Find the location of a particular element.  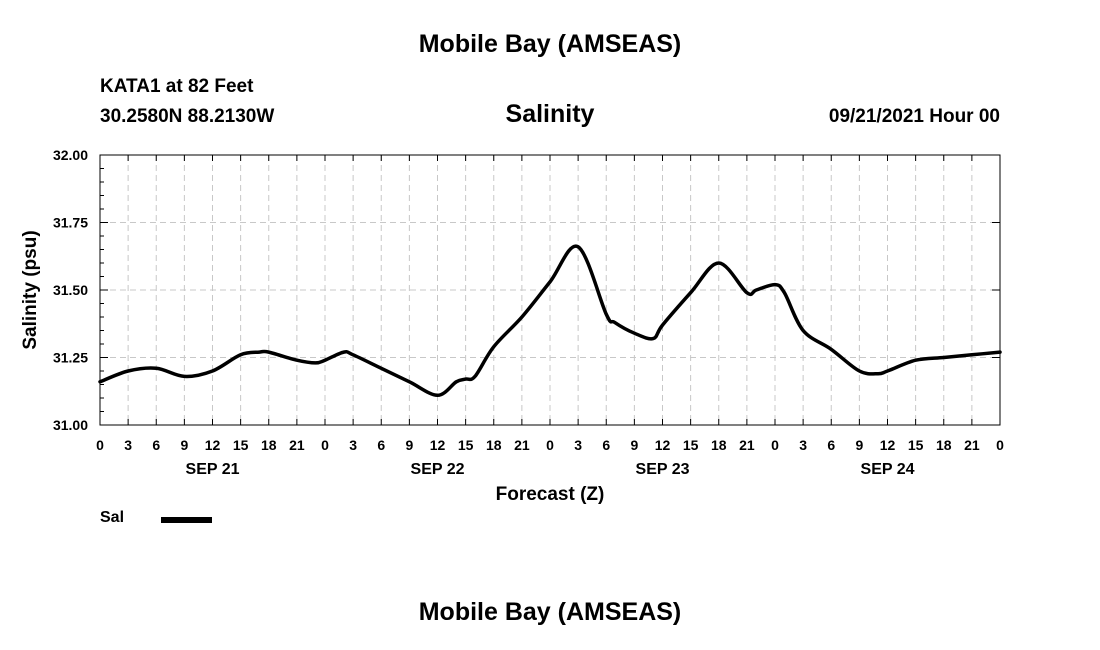

variable-title: Salinity is located at coordinates (550, 114).